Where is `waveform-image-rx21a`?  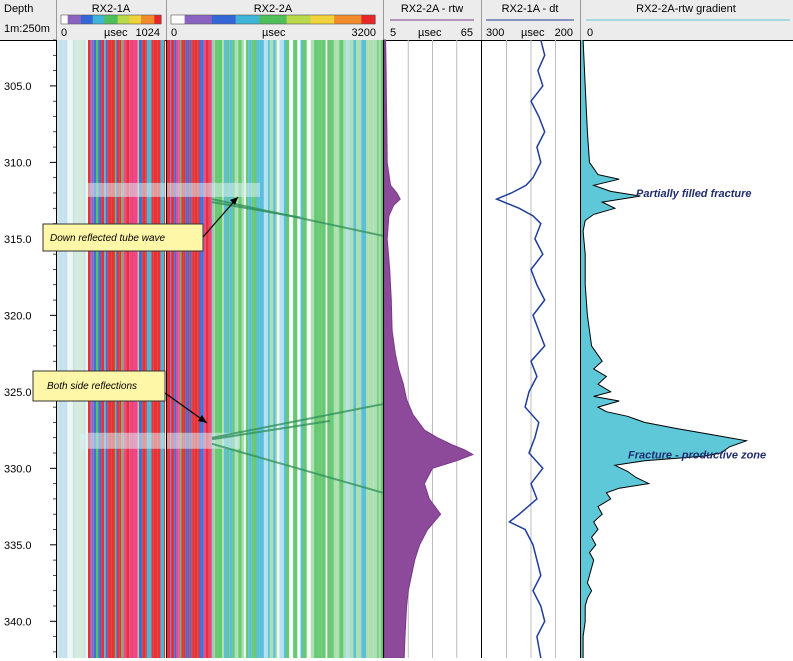
waveform-image-rx21a is located at coordinates (111, 349).